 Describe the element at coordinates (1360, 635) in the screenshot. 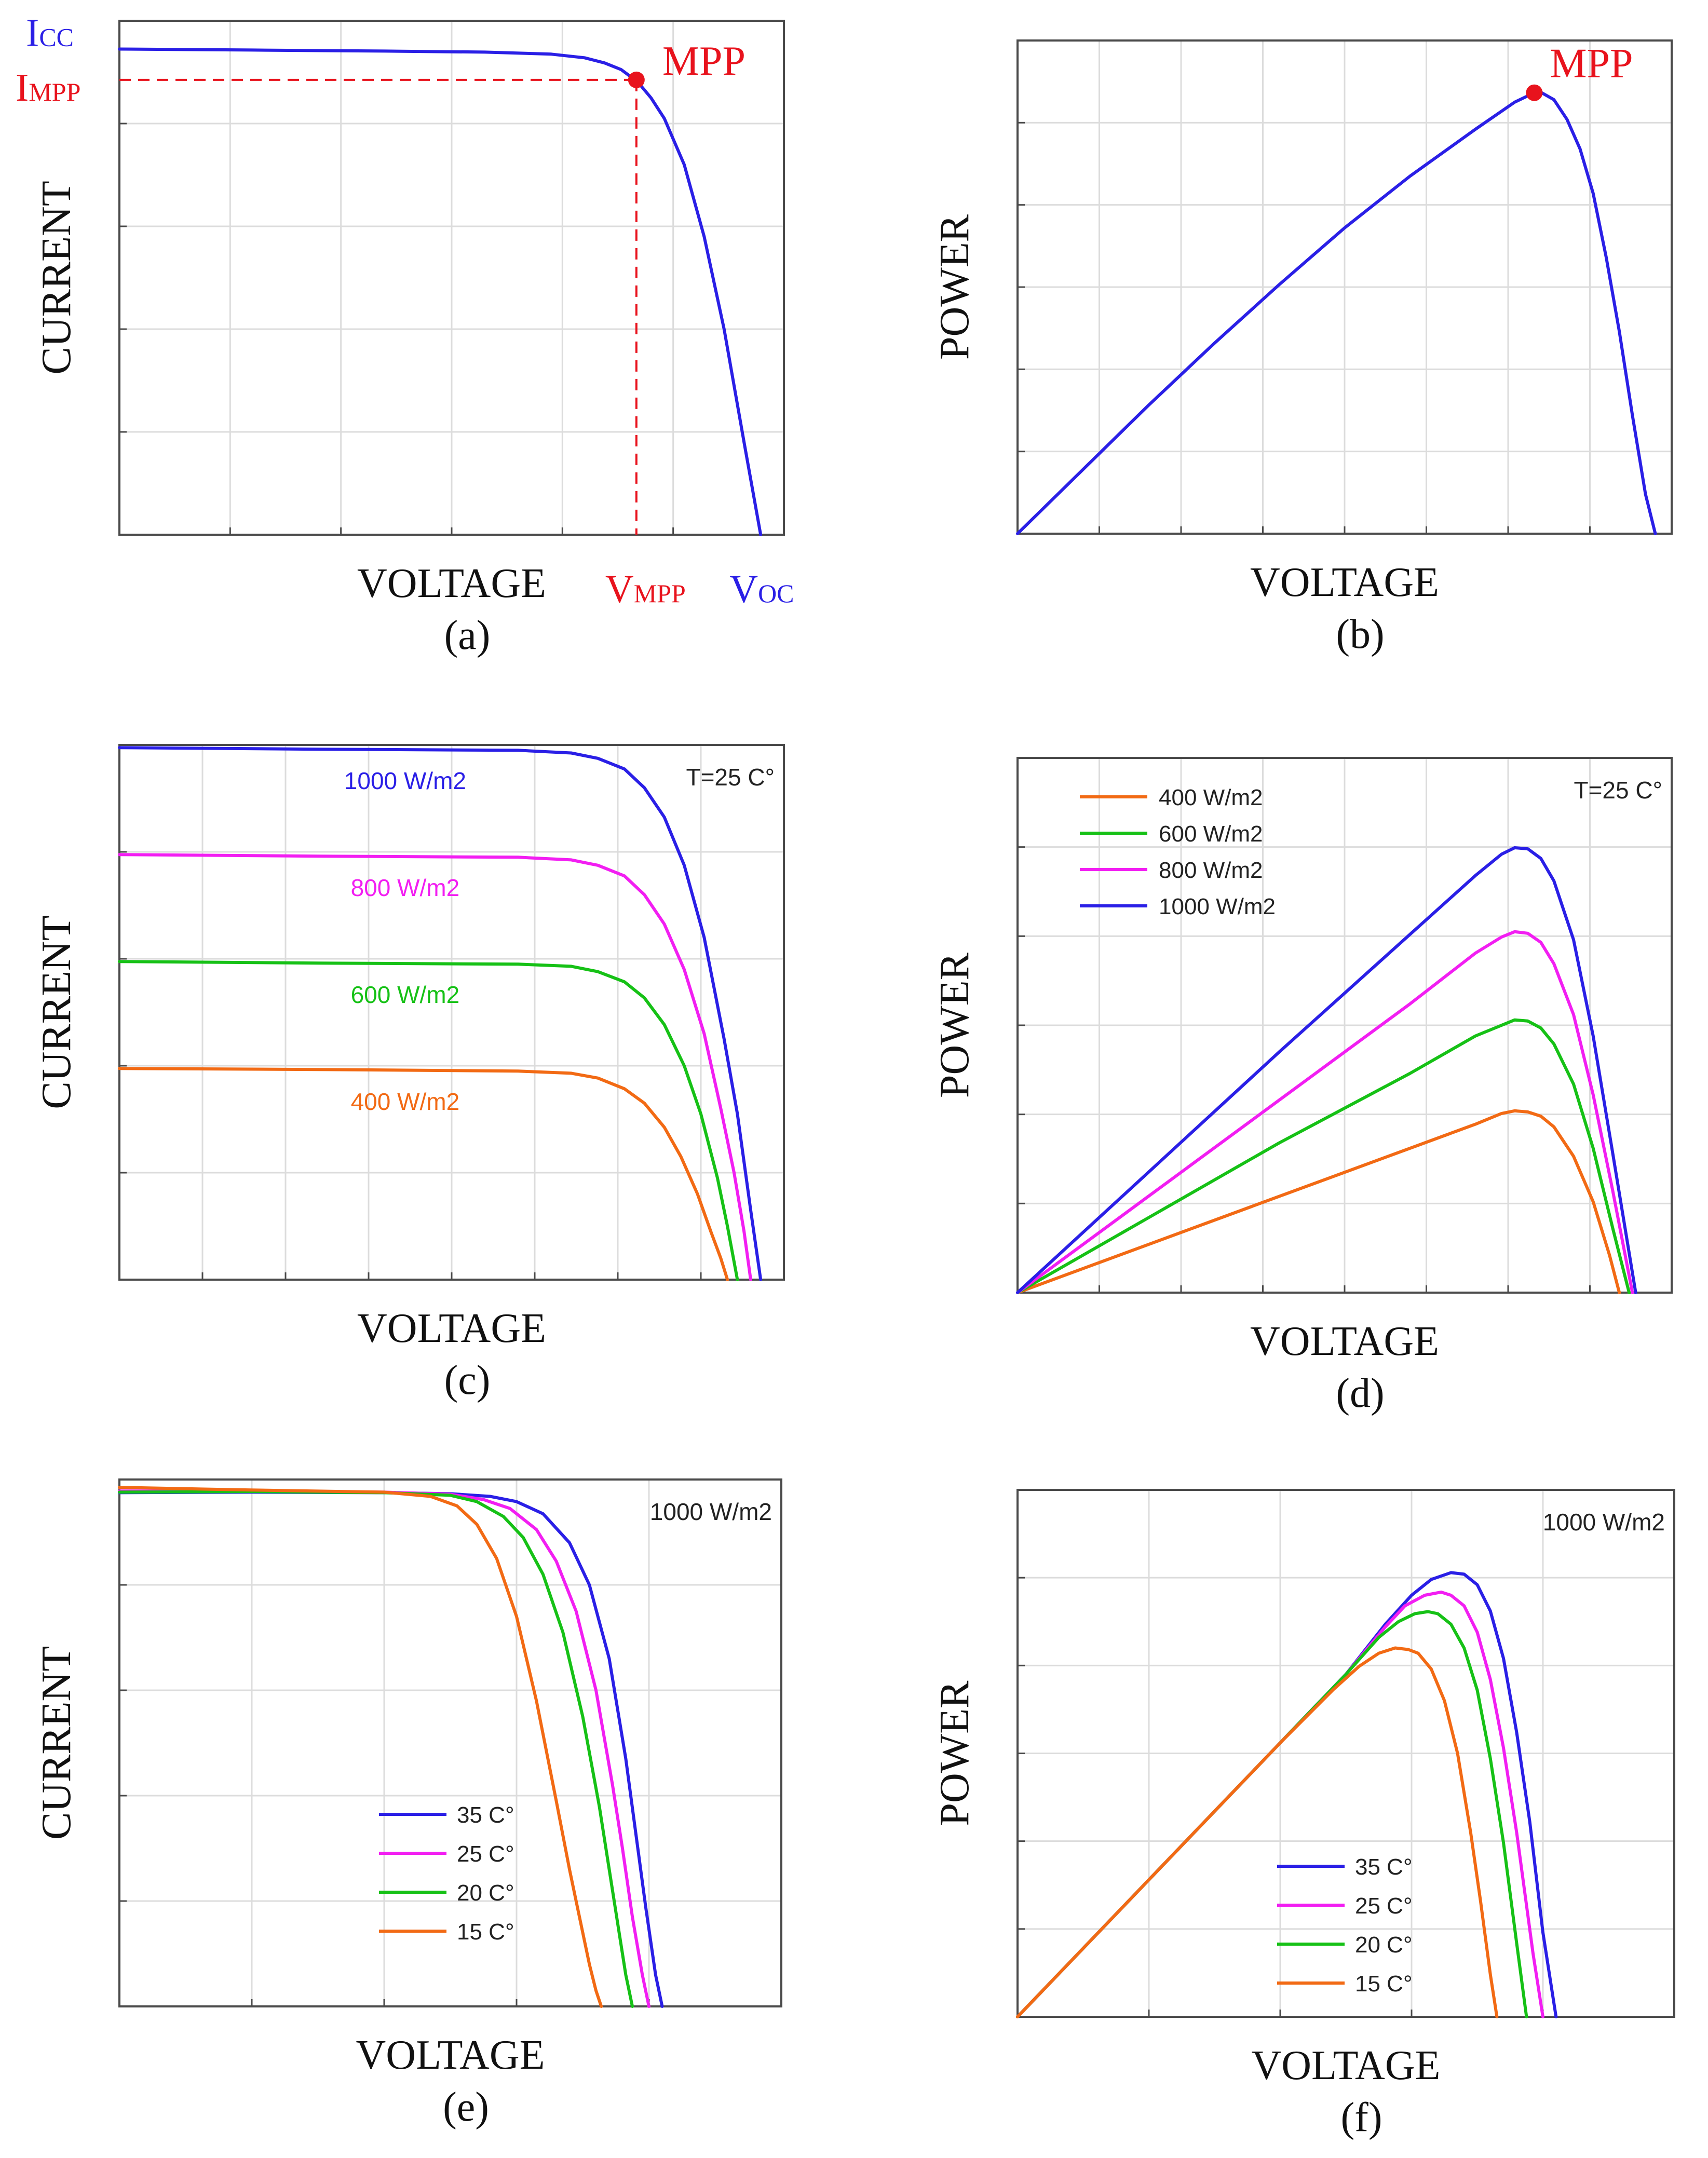

I see `panel-label: (b)` at that location.